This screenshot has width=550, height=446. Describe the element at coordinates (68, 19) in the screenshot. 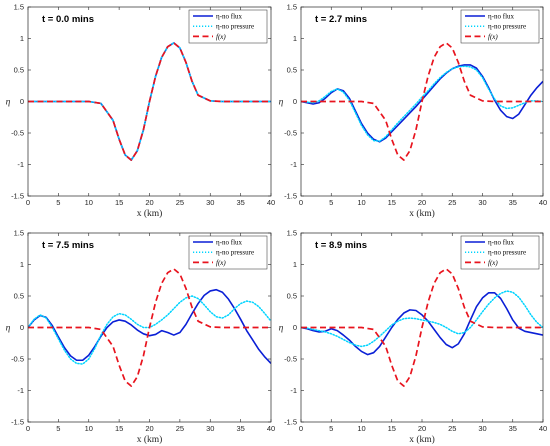

I see `subplot-title: t = 0.0 mins` at that location.